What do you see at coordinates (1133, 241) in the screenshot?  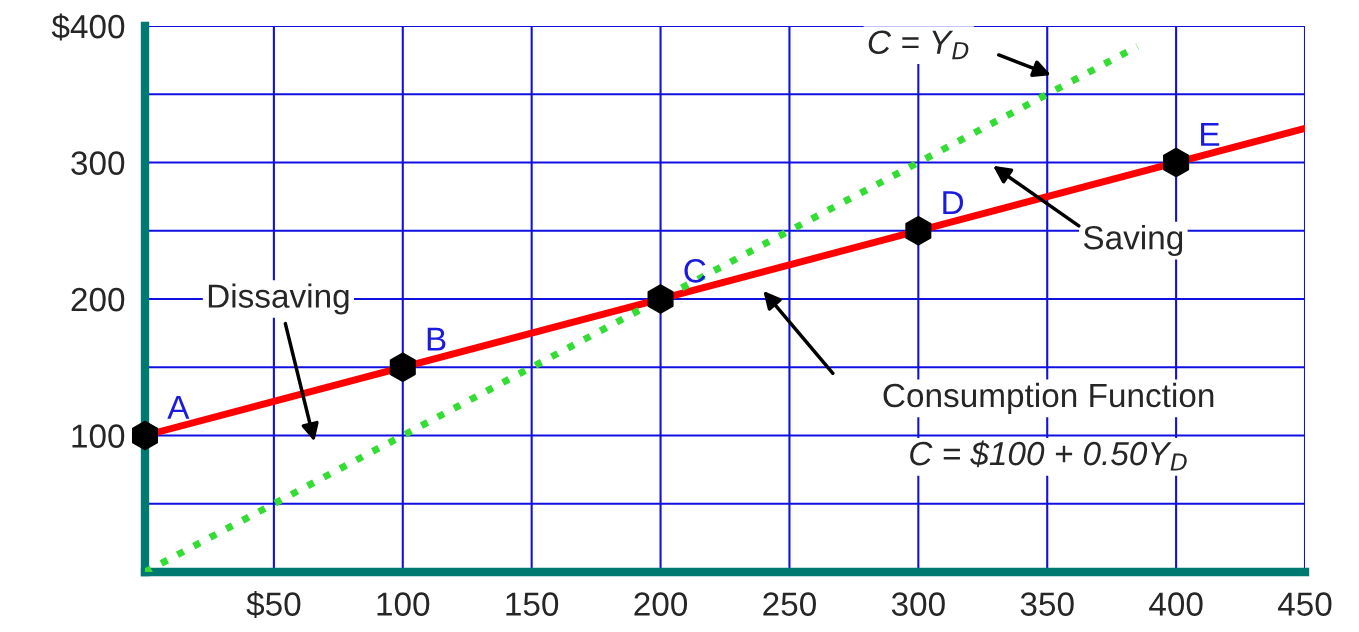 I see `annotation: Saving` at bounding box center [1133, 241].